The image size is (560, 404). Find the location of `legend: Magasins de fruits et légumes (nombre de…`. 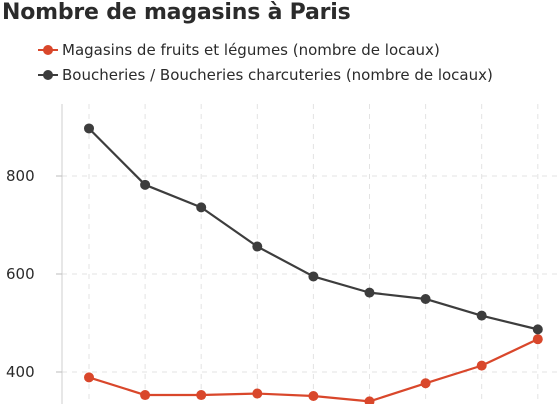

legend: Magasins de fruits et légumes (nombre de… is located at coordinates (265, 62).